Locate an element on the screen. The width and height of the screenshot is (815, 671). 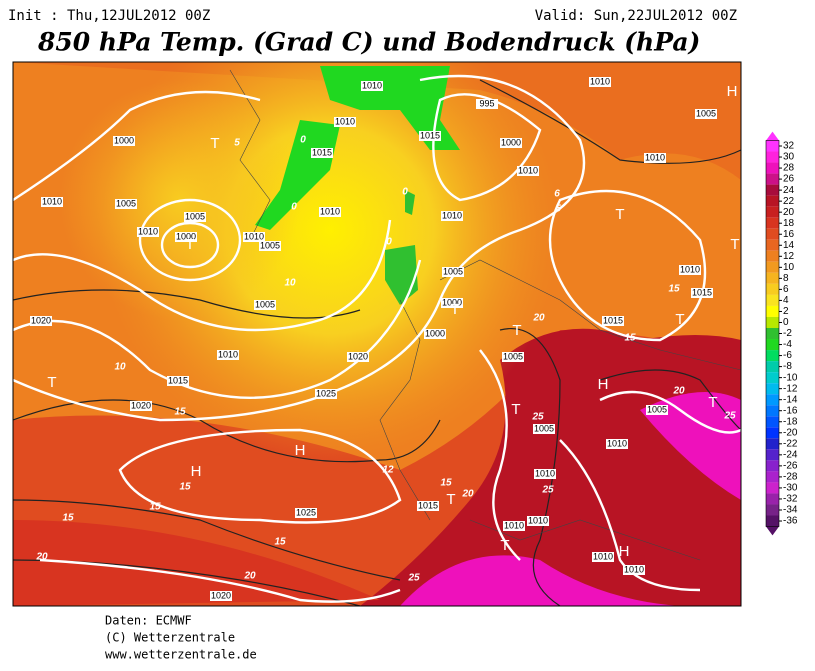
colorbar-label: 30 is located at coordinates (789, 157).